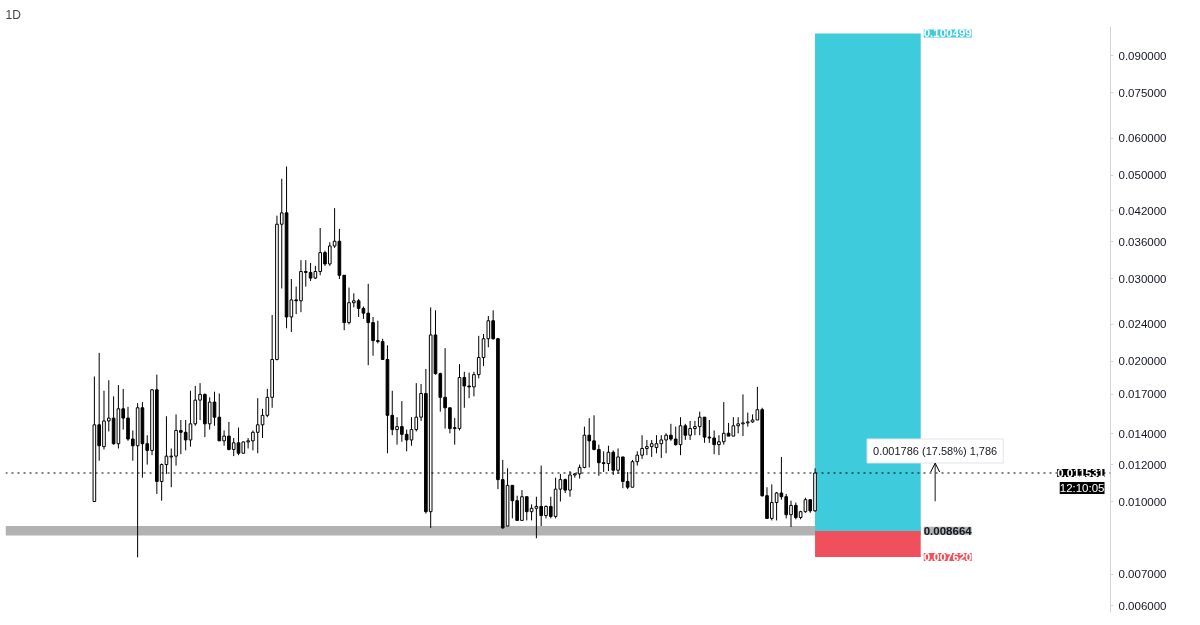 This screenshot has height=625, width=1200. I want to click on y-tick-label: 0.090000, so click(1142, 55).